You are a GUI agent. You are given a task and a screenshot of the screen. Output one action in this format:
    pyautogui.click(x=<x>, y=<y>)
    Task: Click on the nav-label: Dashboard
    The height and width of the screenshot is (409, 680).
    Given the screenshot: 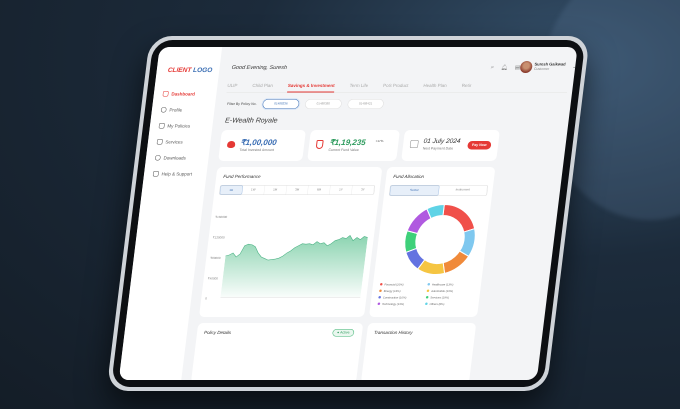 What is the action you would take?
    pyautogui.click(x=183, y=94)
    